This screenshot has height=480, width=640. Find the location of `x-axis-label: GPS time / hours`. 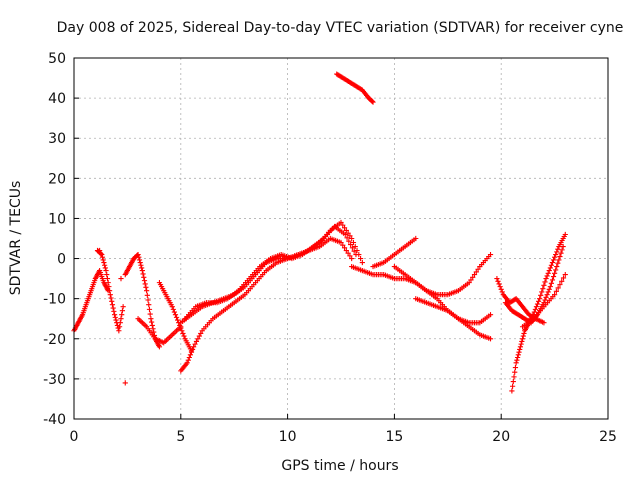

x-axis-label: GPS time / hours is located at coordinates (339, 466).